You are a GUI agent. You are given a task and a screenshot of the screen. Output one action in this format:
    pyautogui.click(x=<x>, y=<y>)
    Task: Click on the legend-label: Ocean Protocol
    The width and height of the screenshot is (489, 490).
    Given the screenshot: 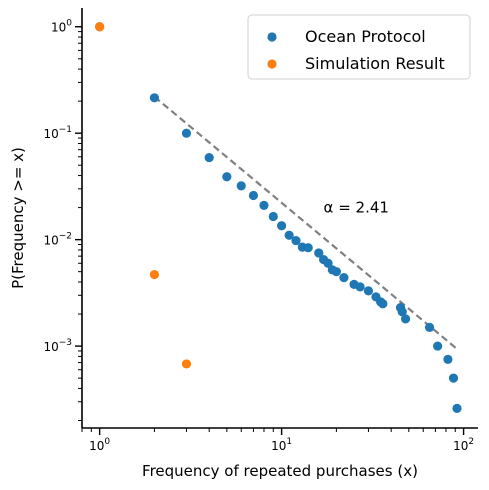 What is the action you would take?
    pyautogui.click(x=365, y=36)
    